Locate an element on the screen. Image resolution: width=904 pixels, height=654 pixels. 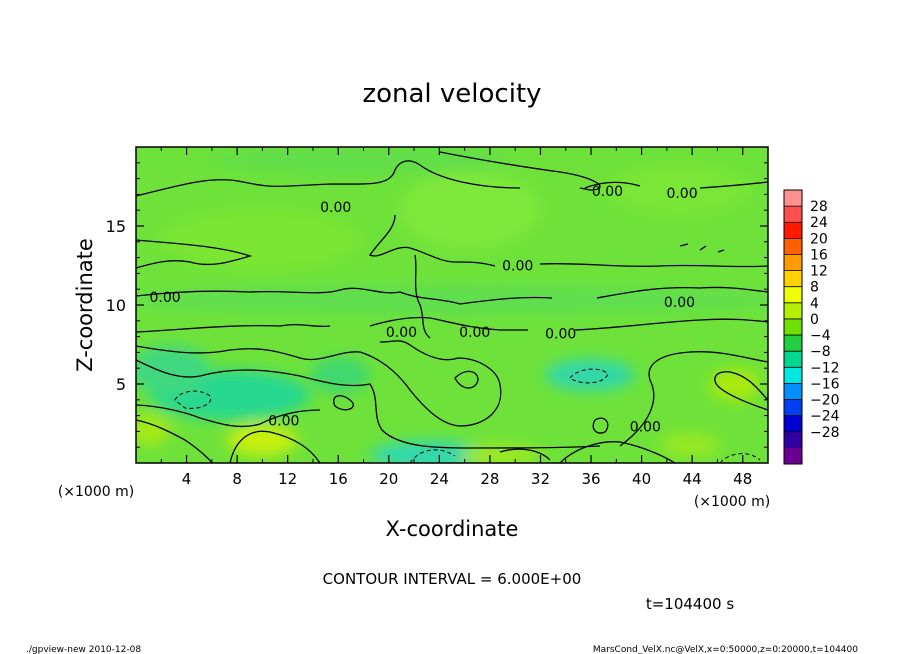
colorbar-label: −20 is located at coordinates (825, 401).